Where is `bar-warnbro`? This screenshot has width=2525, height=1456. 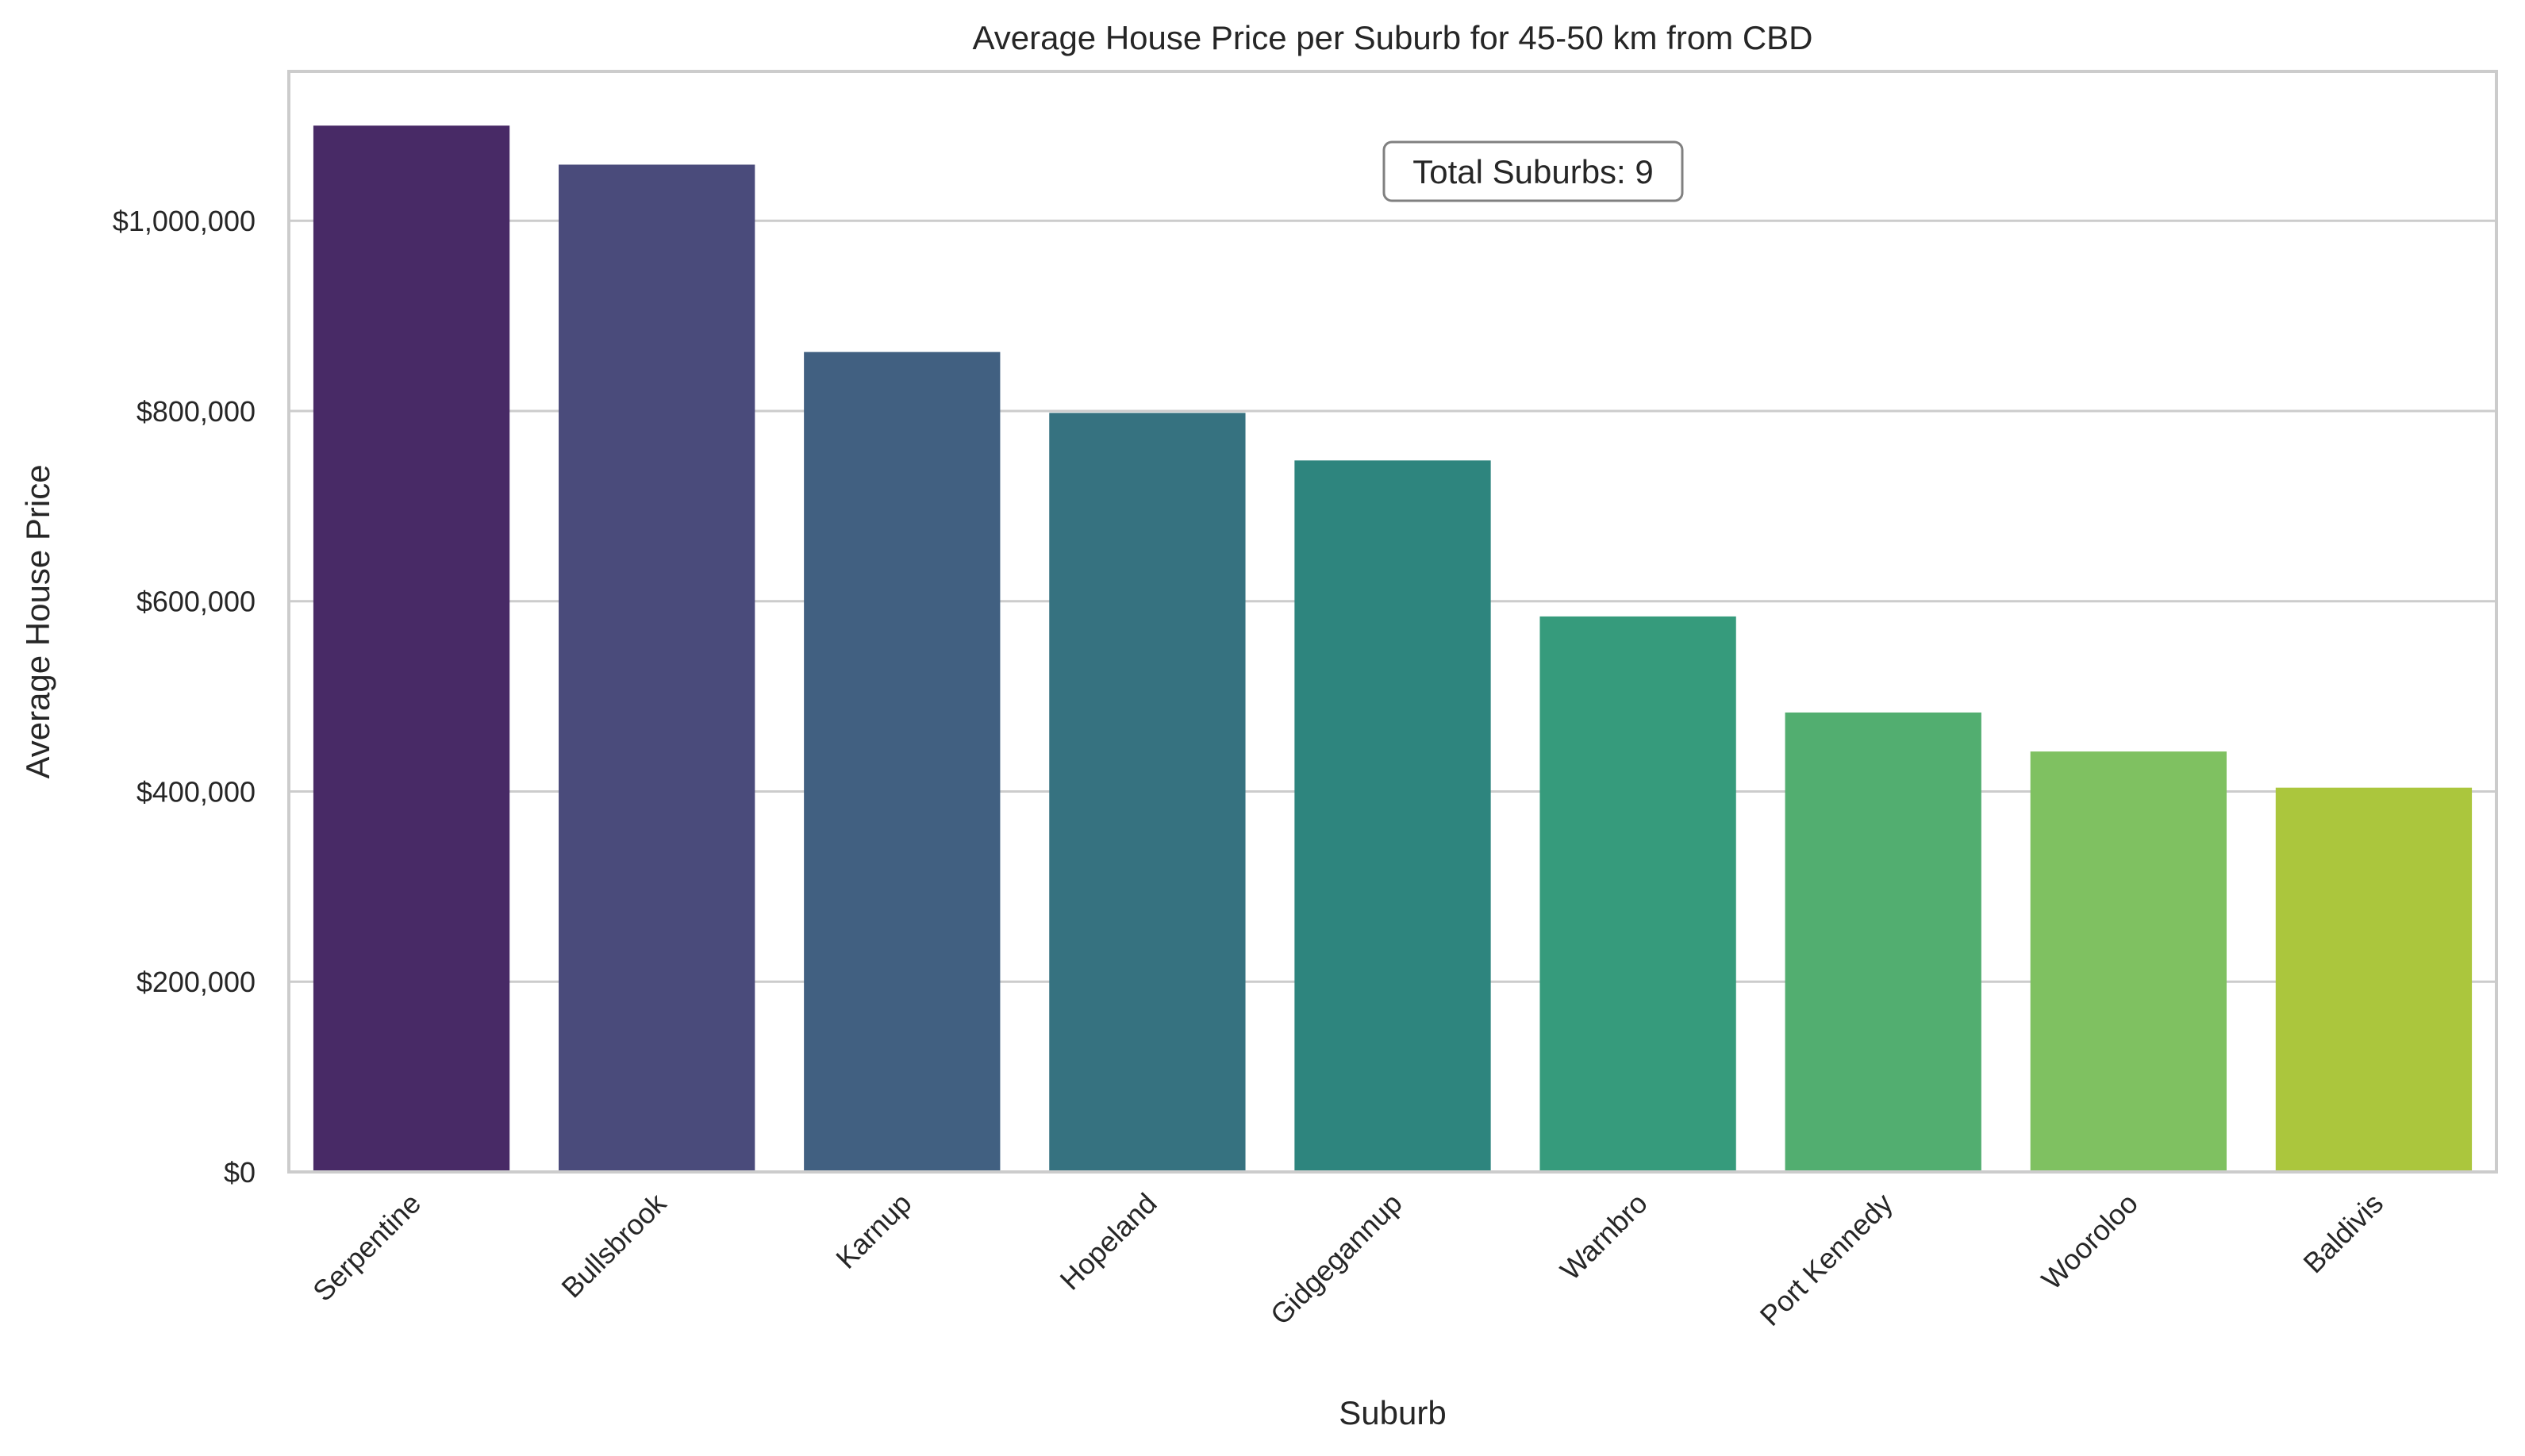 bar-warnbro is located at coordinates (1637, 894).